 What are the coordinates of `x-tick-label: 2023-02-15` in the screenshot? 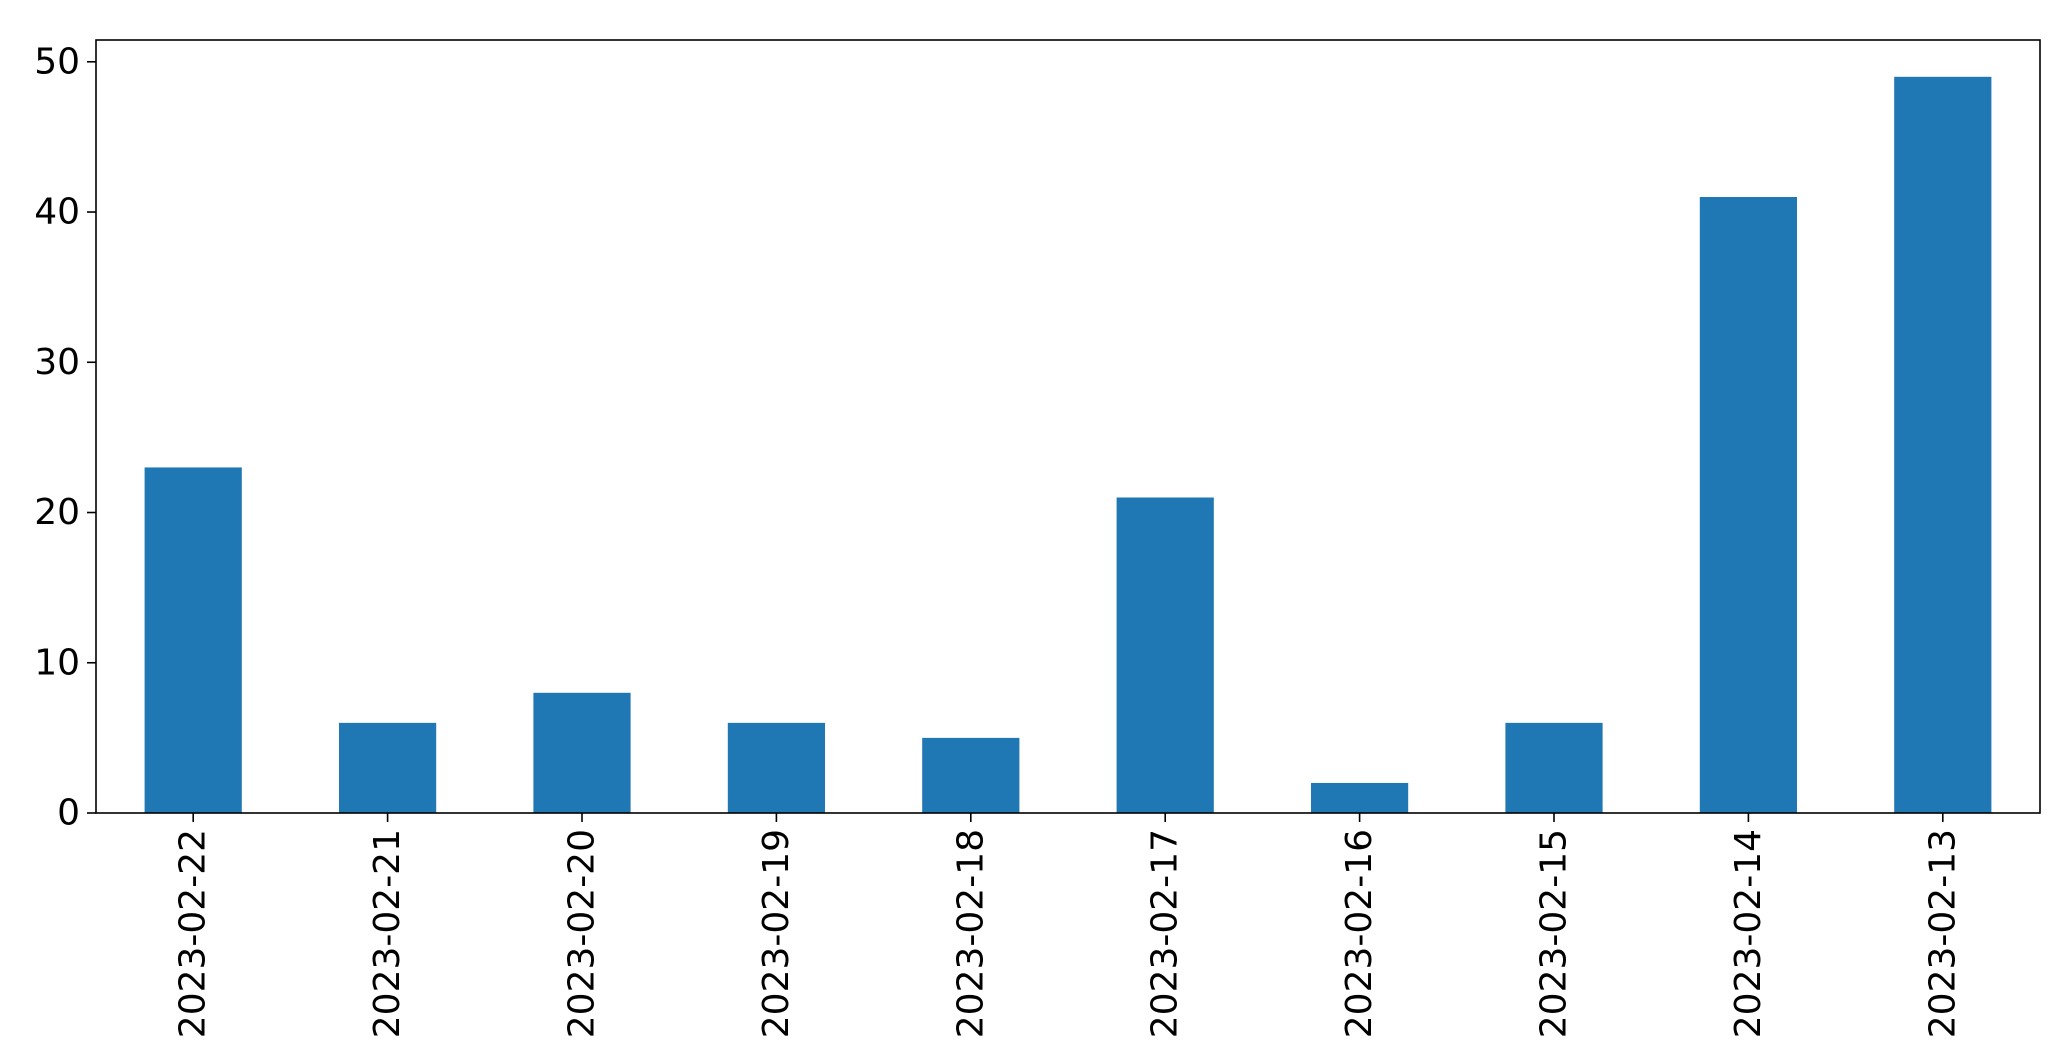 It's located at (1554, 933).